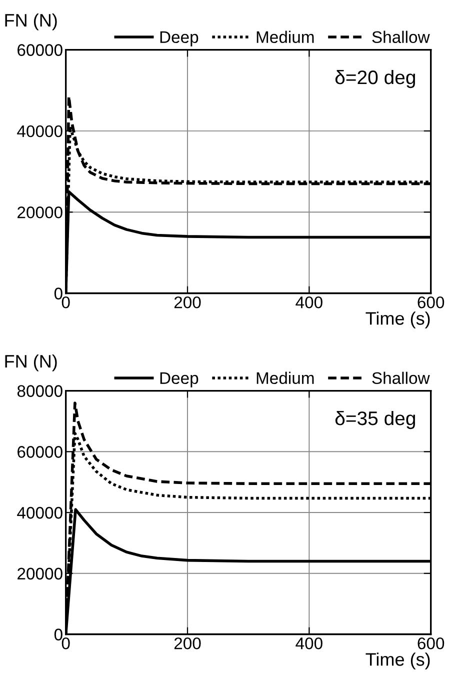 This screenshot has height=682, width=454. I want to click on annotation: δ=35 deg, so click(375, 420).